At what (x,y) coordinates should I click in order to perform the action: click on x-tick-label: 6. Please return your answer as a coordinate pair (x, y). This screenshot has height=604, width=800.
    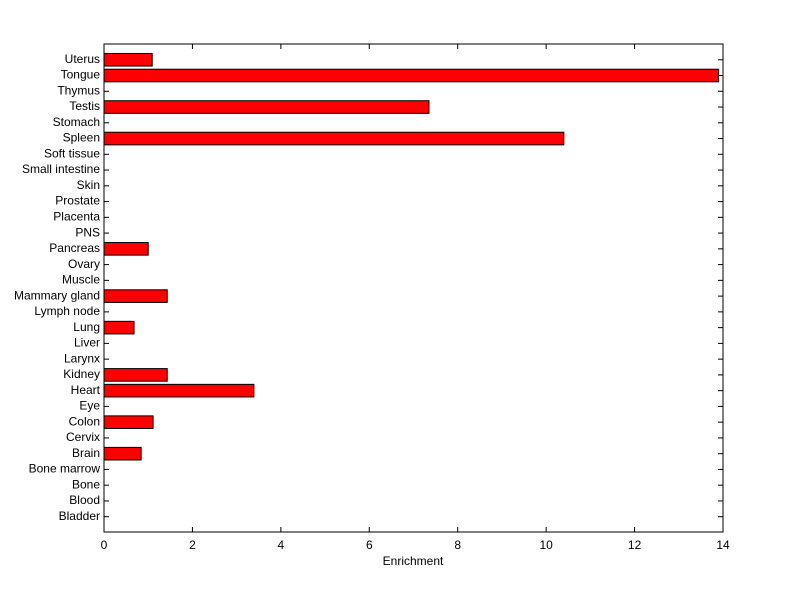
    Looking at the image, I should click on (369, 545).